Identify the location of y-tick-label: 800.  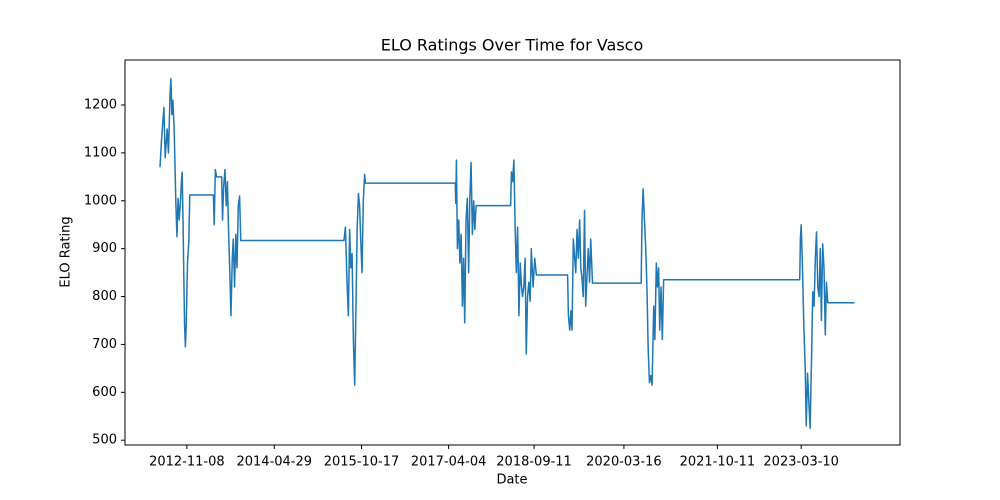
(104, 296).